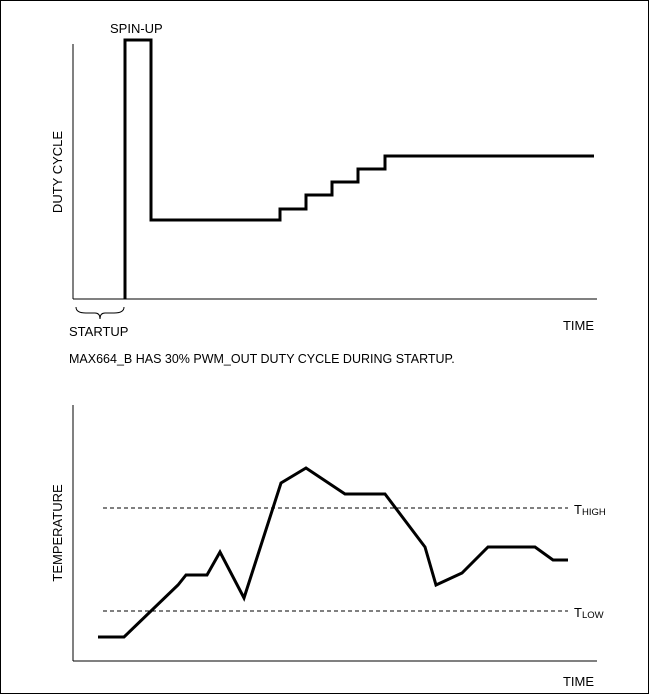  Describe the element at coordinates (594, 512) in the screenshot. I see `t-high-subscript: HIGH` at that location.